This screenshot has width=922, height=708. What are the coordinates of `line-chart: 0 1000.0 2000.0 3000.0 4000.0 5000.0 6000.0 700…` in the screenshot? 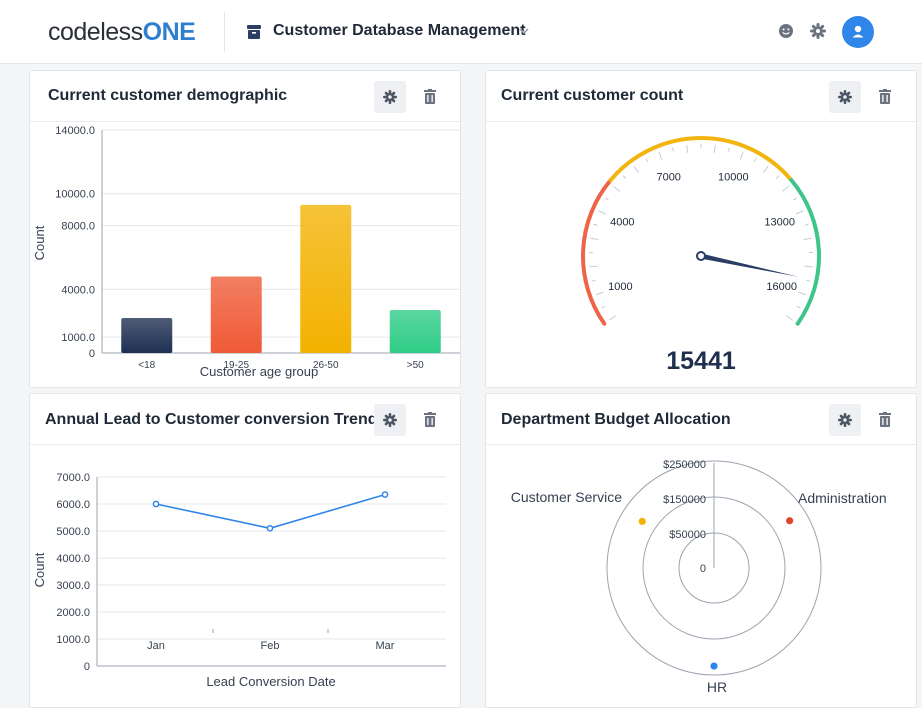 It's located at (239, 580).